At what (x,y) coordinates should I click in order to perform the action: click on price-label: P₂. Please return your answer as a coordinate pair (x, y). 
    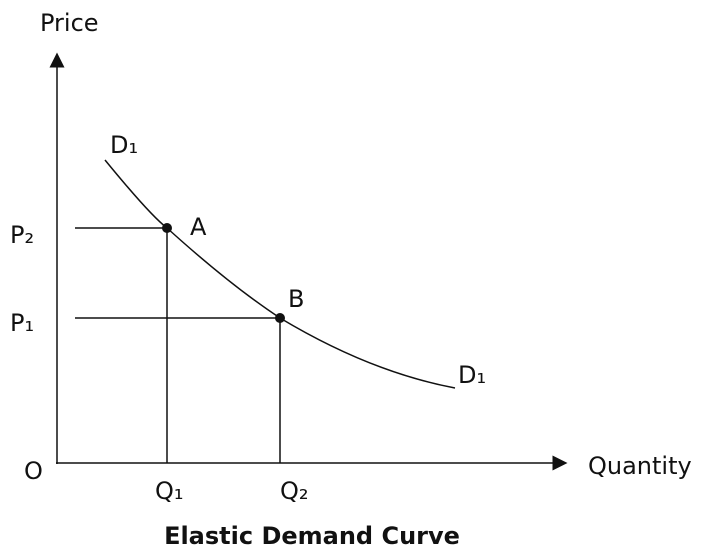
    Looking at the image, I should click on (22, 235).